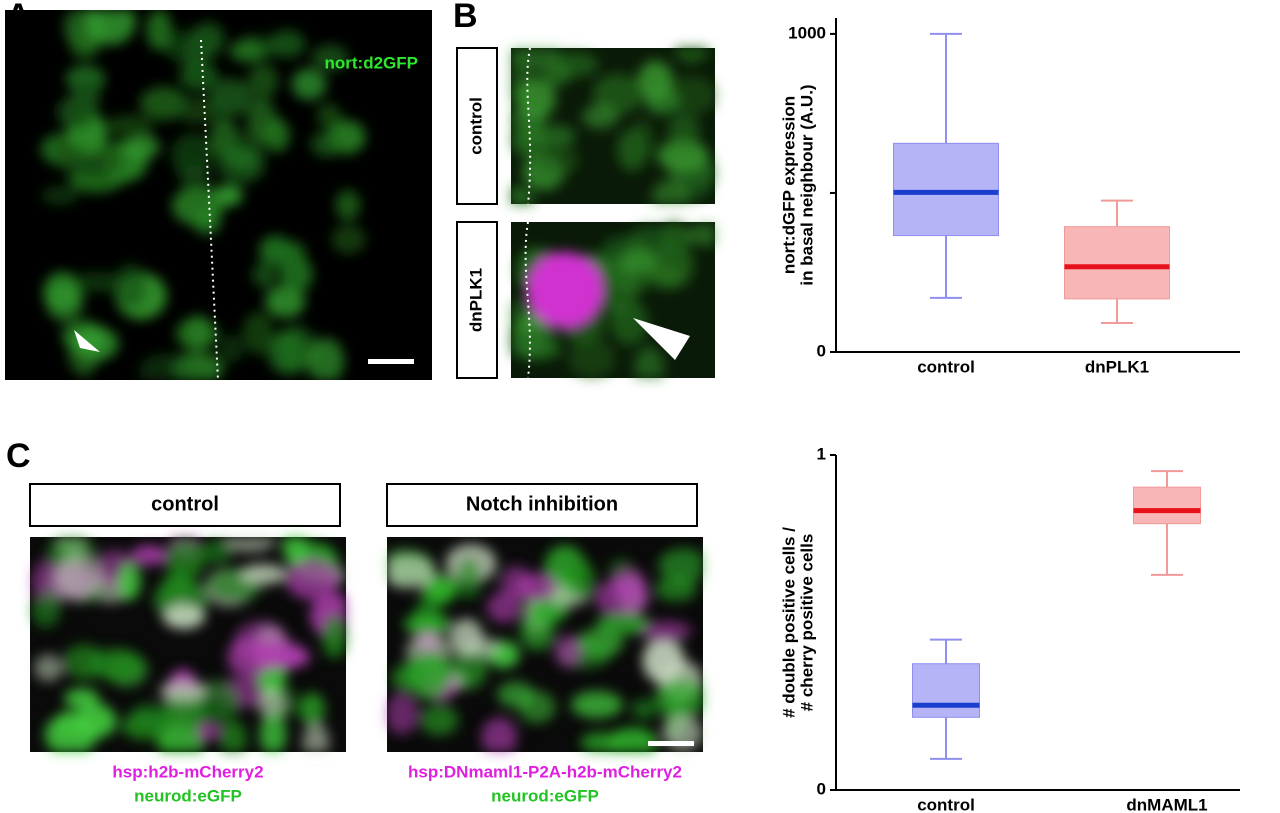  What do you see at coordinates (946, 690) in the screenshot?
I see `box` at bounding box center [946, 690].